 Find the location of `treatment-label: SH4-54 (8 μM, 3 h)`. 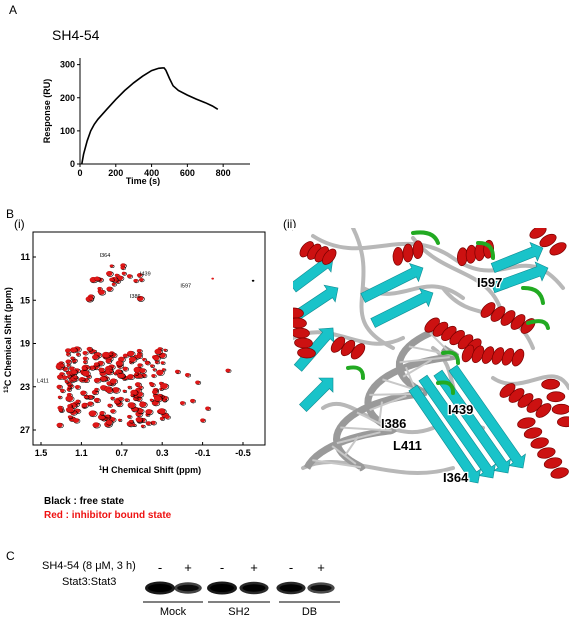

treatment-label: SH4-54 (8 μM, 3 h) is located at coordinates (89, 566).